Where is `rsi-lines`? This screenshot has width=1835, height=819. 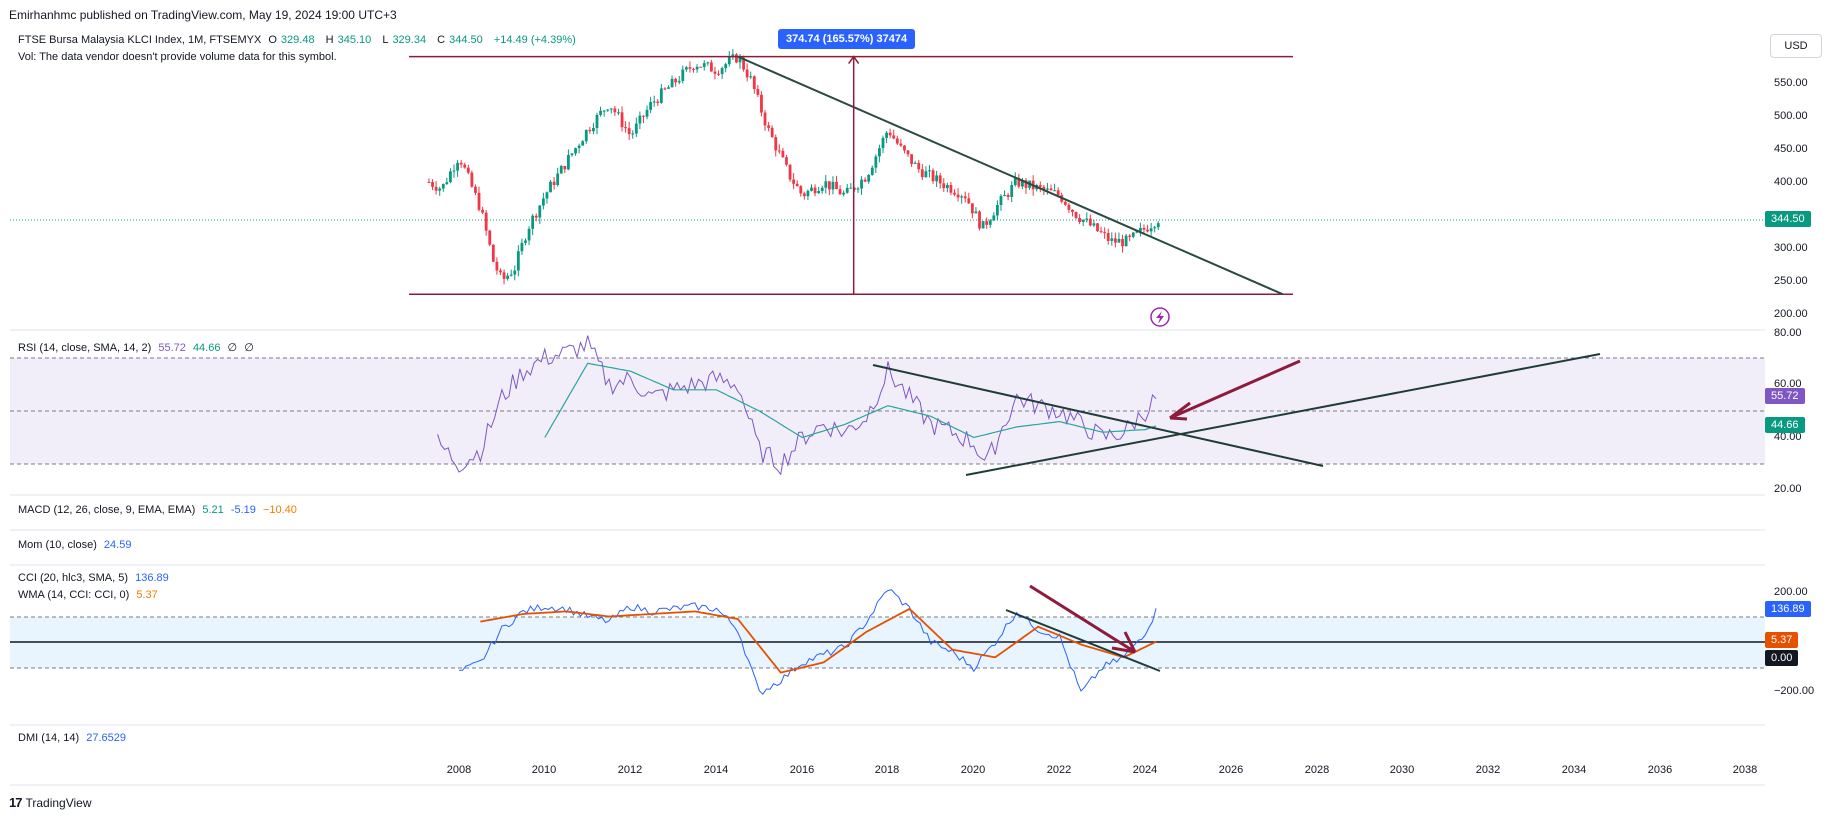
rsi-lines is located at coordinates (797, 405).